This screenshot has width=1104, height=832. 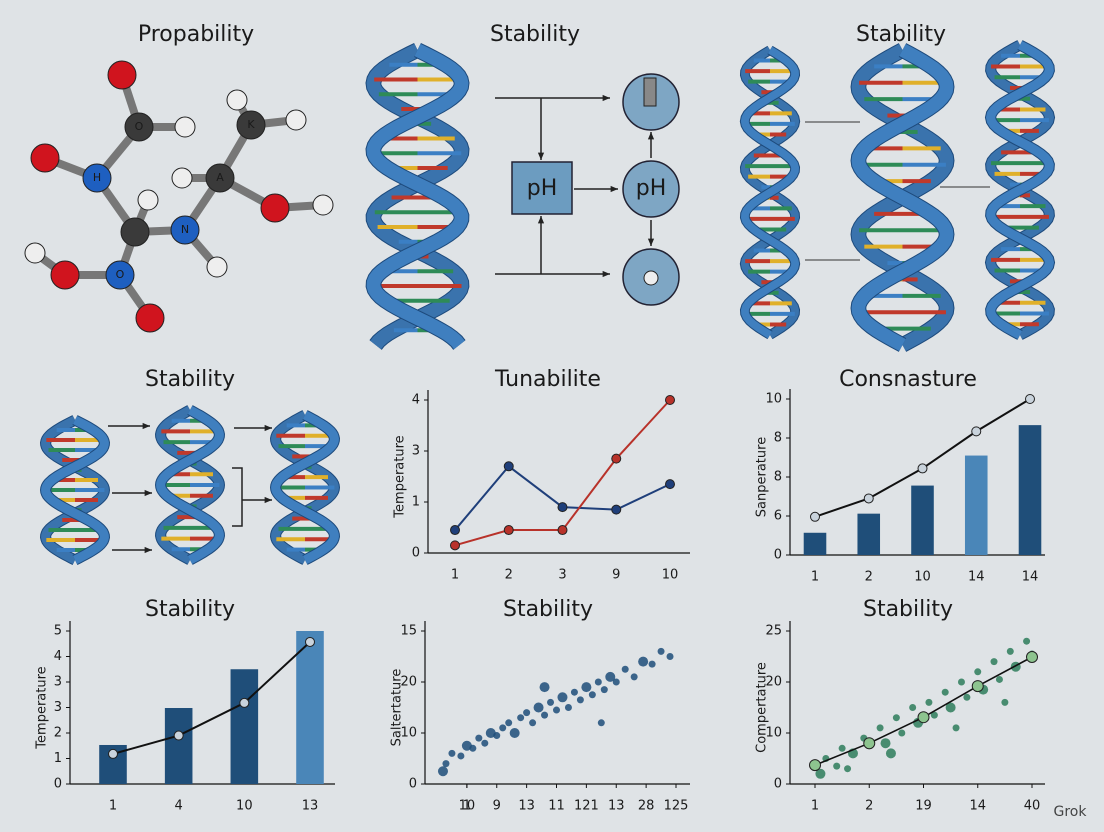 I want to click on x-tick-label: 40, so click(x=1032, y=806).